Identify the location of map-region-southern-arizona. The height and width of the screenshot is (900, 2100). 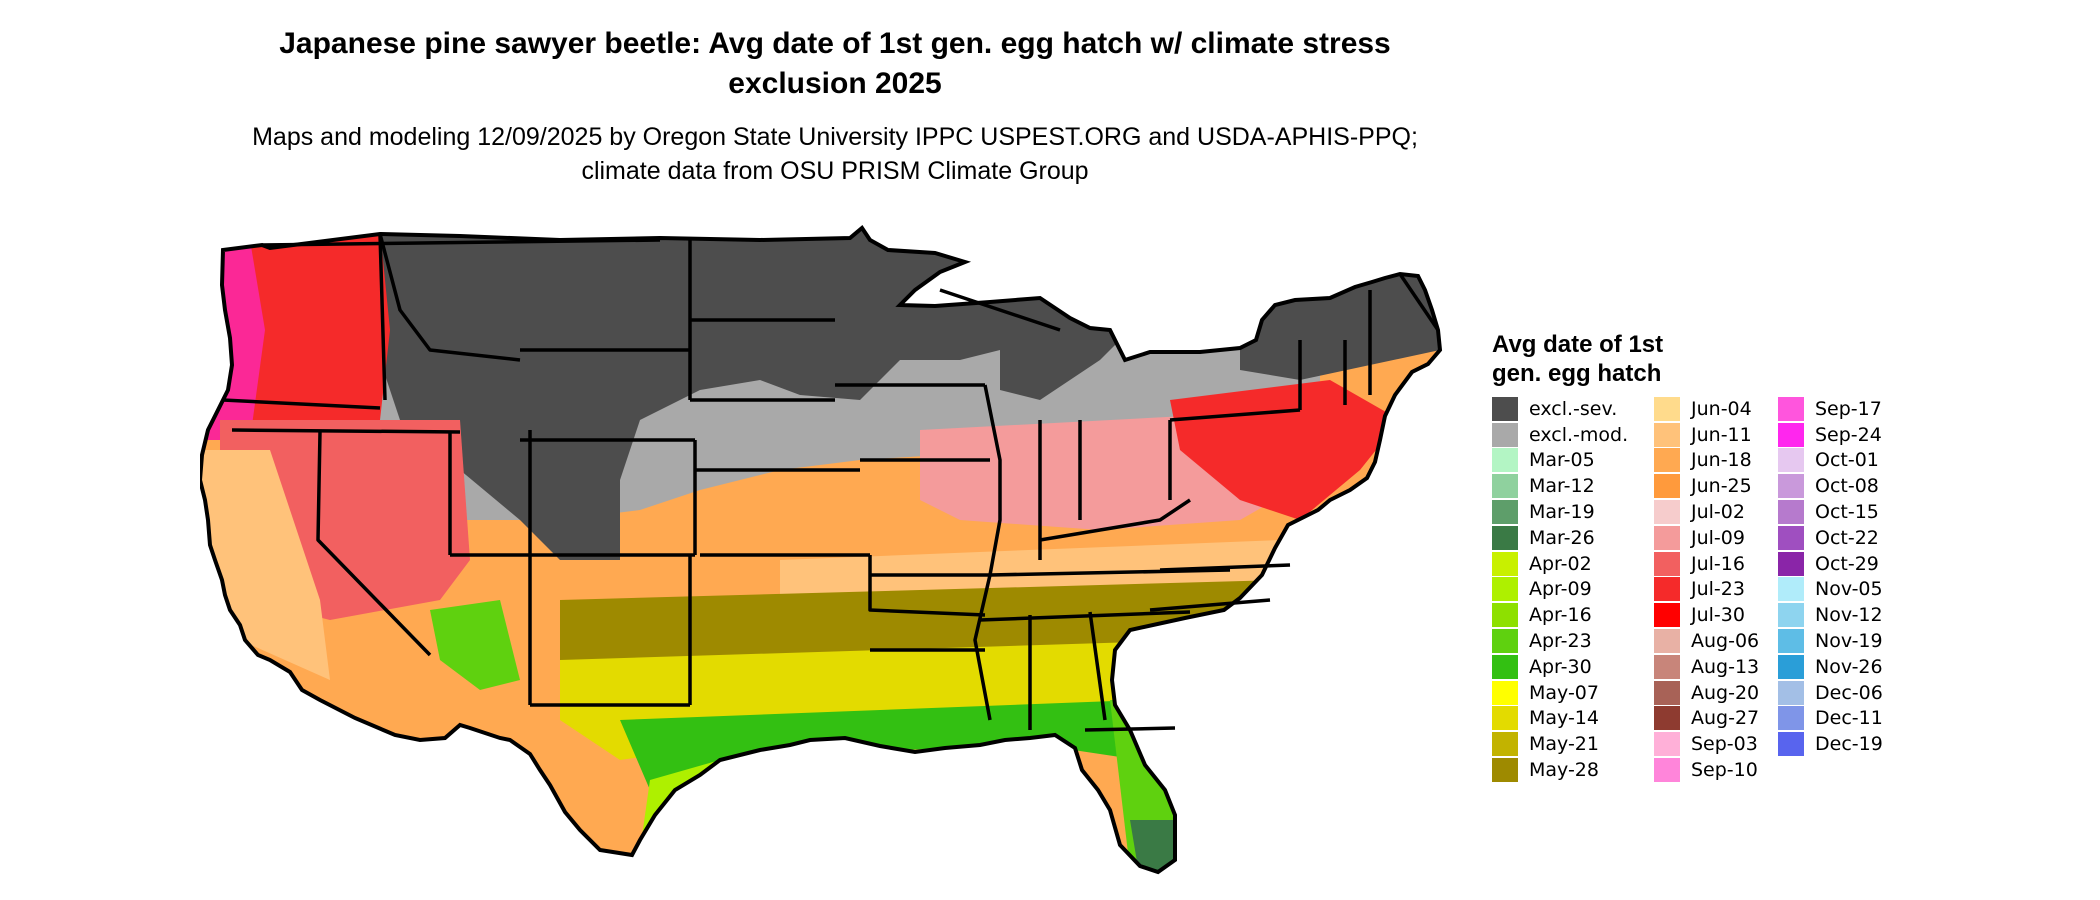
(475, 645).